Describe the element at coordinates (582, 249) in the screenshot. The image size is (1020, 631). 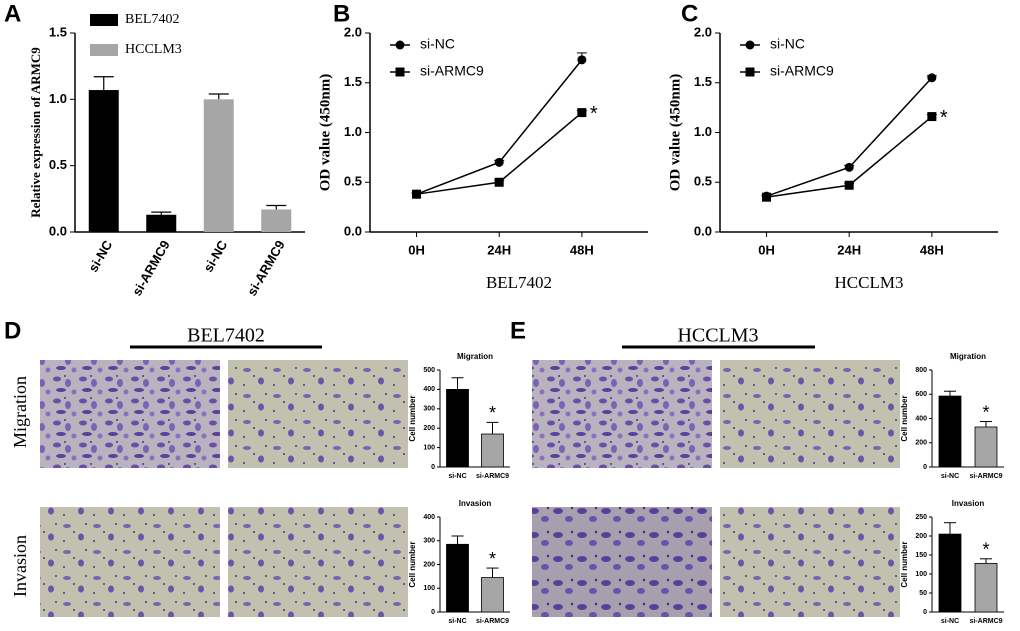
I see `x-tick-label: 48H` at that location.